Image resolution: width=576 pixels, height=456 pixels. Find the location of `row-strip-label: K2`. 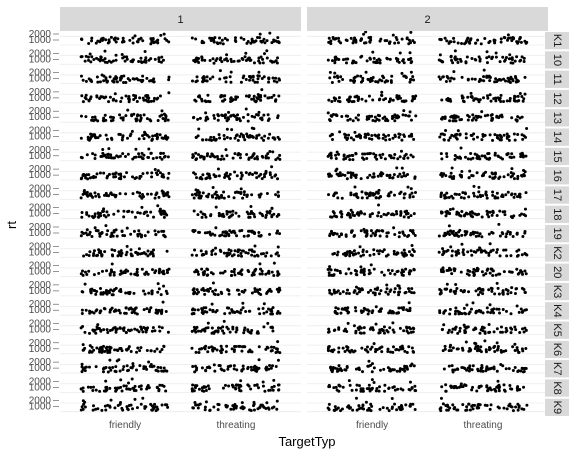

row-strip-label: K2 is located at coordinates (557, 252).